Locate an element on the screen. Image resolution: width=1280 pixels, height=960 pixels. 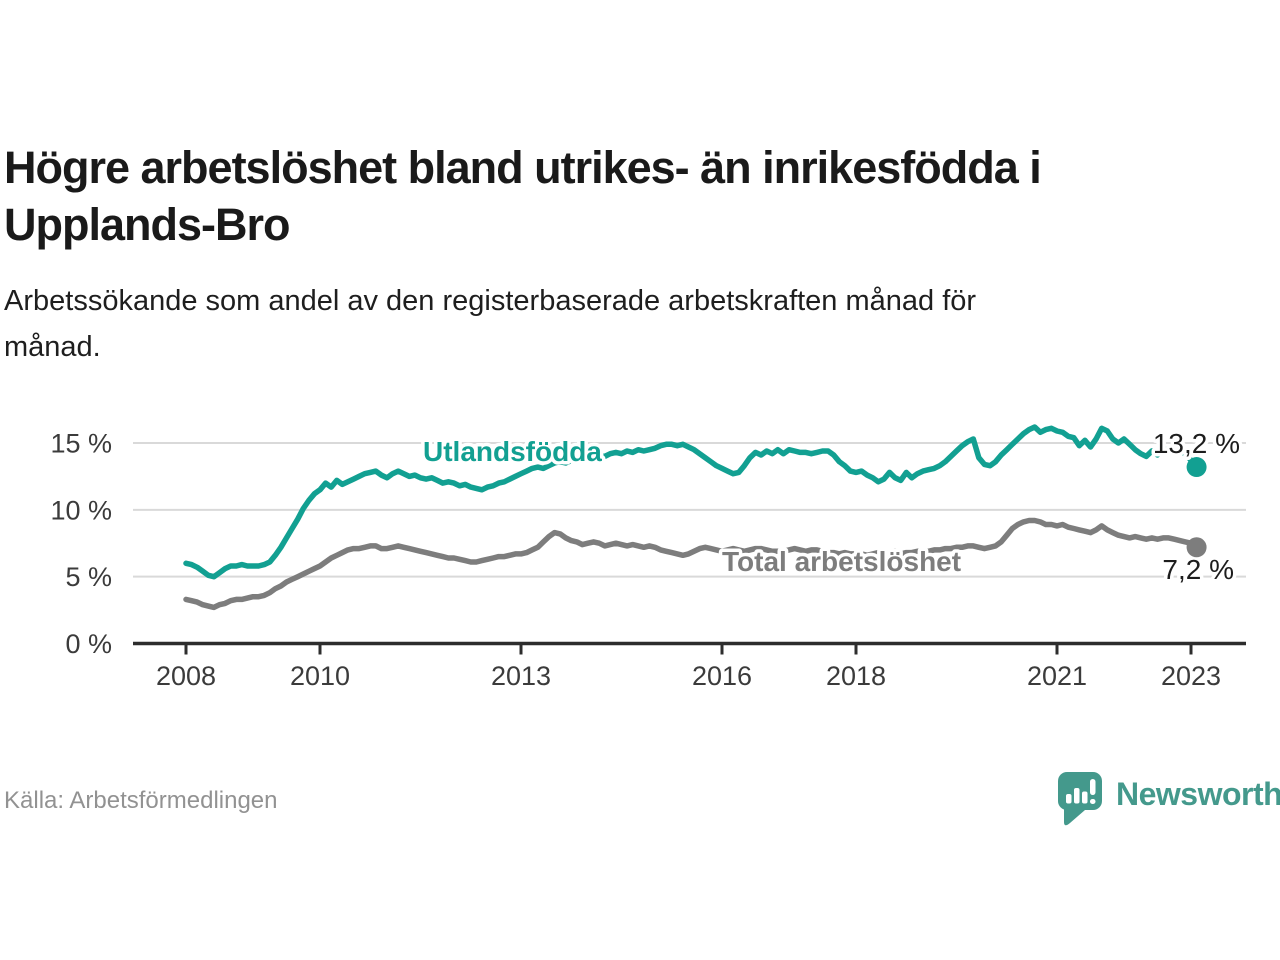
grid-layer is located at coordinates (689, 509).